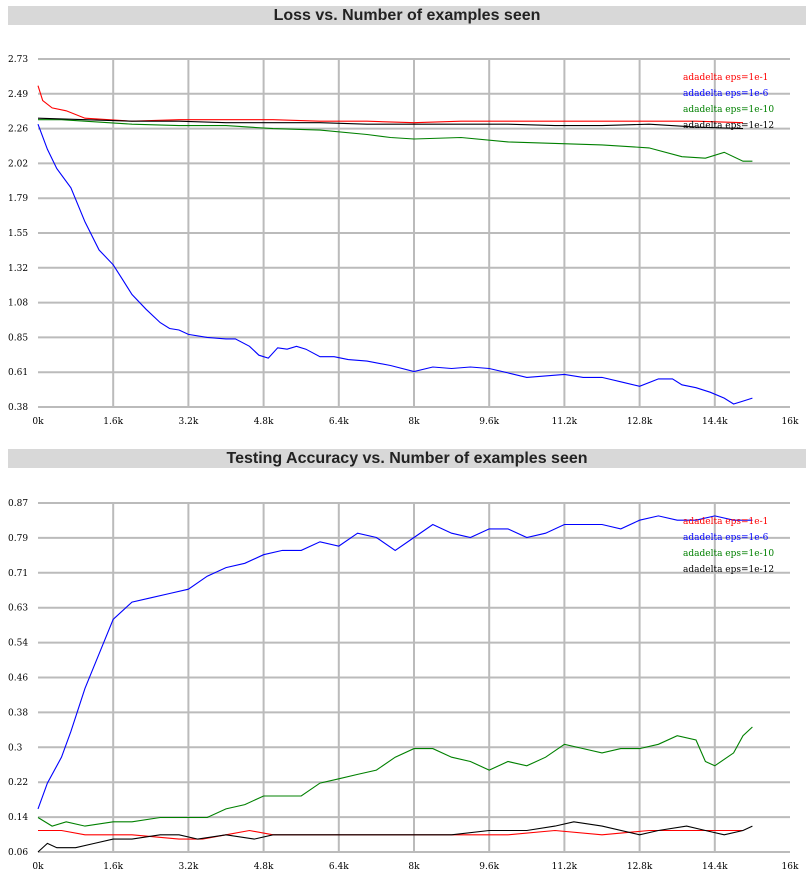 This screenshot has width=806, height=877. I want to click on y-tick-label: 1.55, so click(18, 234).